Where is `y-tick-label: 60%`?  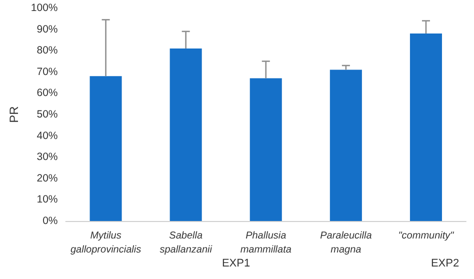
y-tick-label: 60% is located at coordinates (47, 93).